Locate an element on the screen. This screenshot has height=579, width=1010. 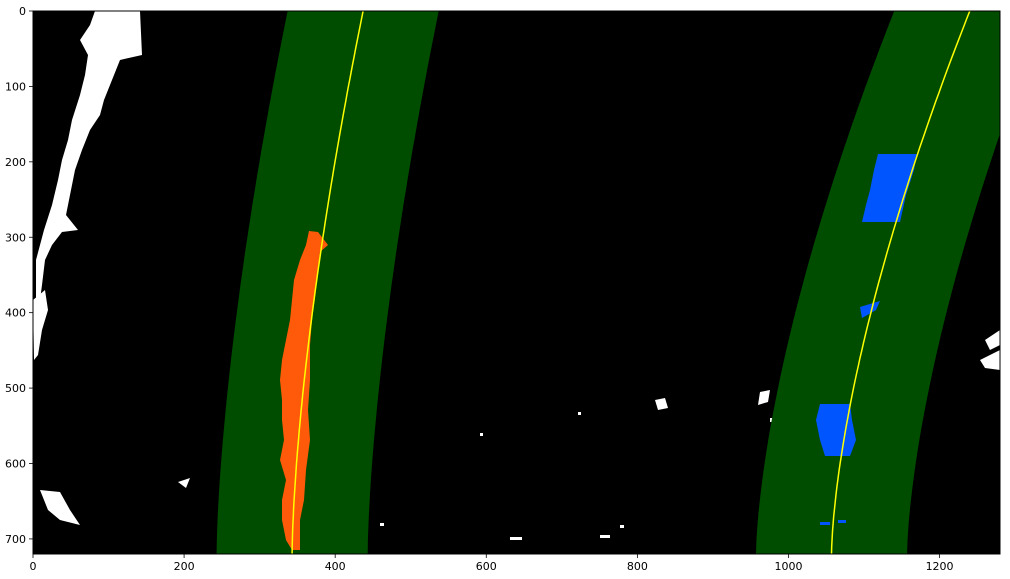
x-tick-label: 800 is located at coordinates (637, 566).